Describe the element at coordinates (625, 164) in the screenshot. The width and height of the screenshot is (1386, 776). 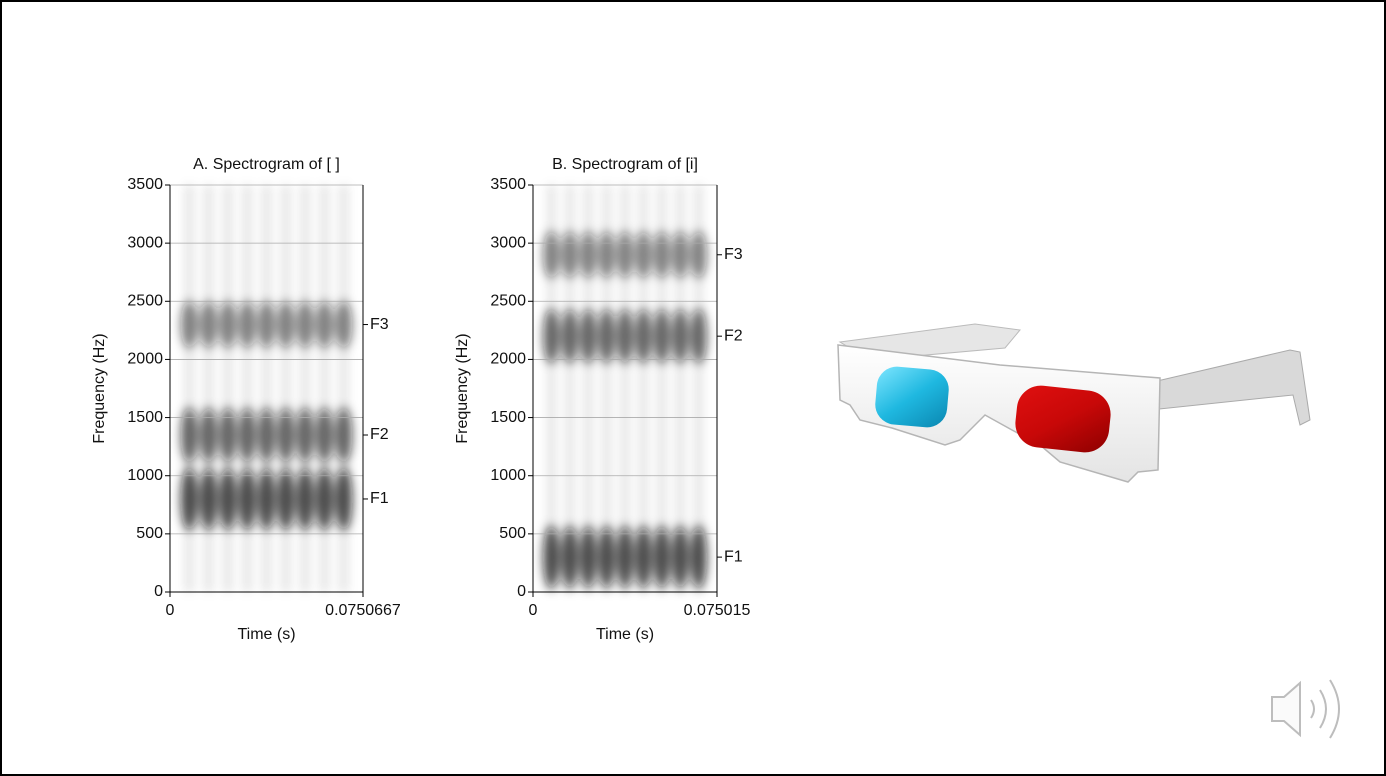
I see `chart-title: B. Spectrogram of [i]` at that location.